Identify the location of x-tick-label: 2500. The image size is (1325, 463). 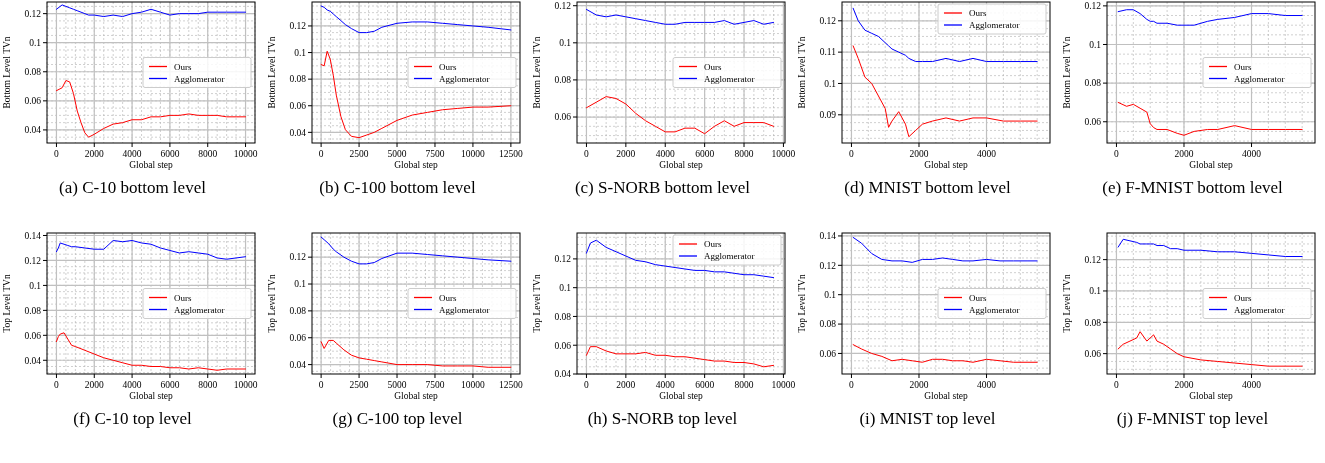
(359, 385).